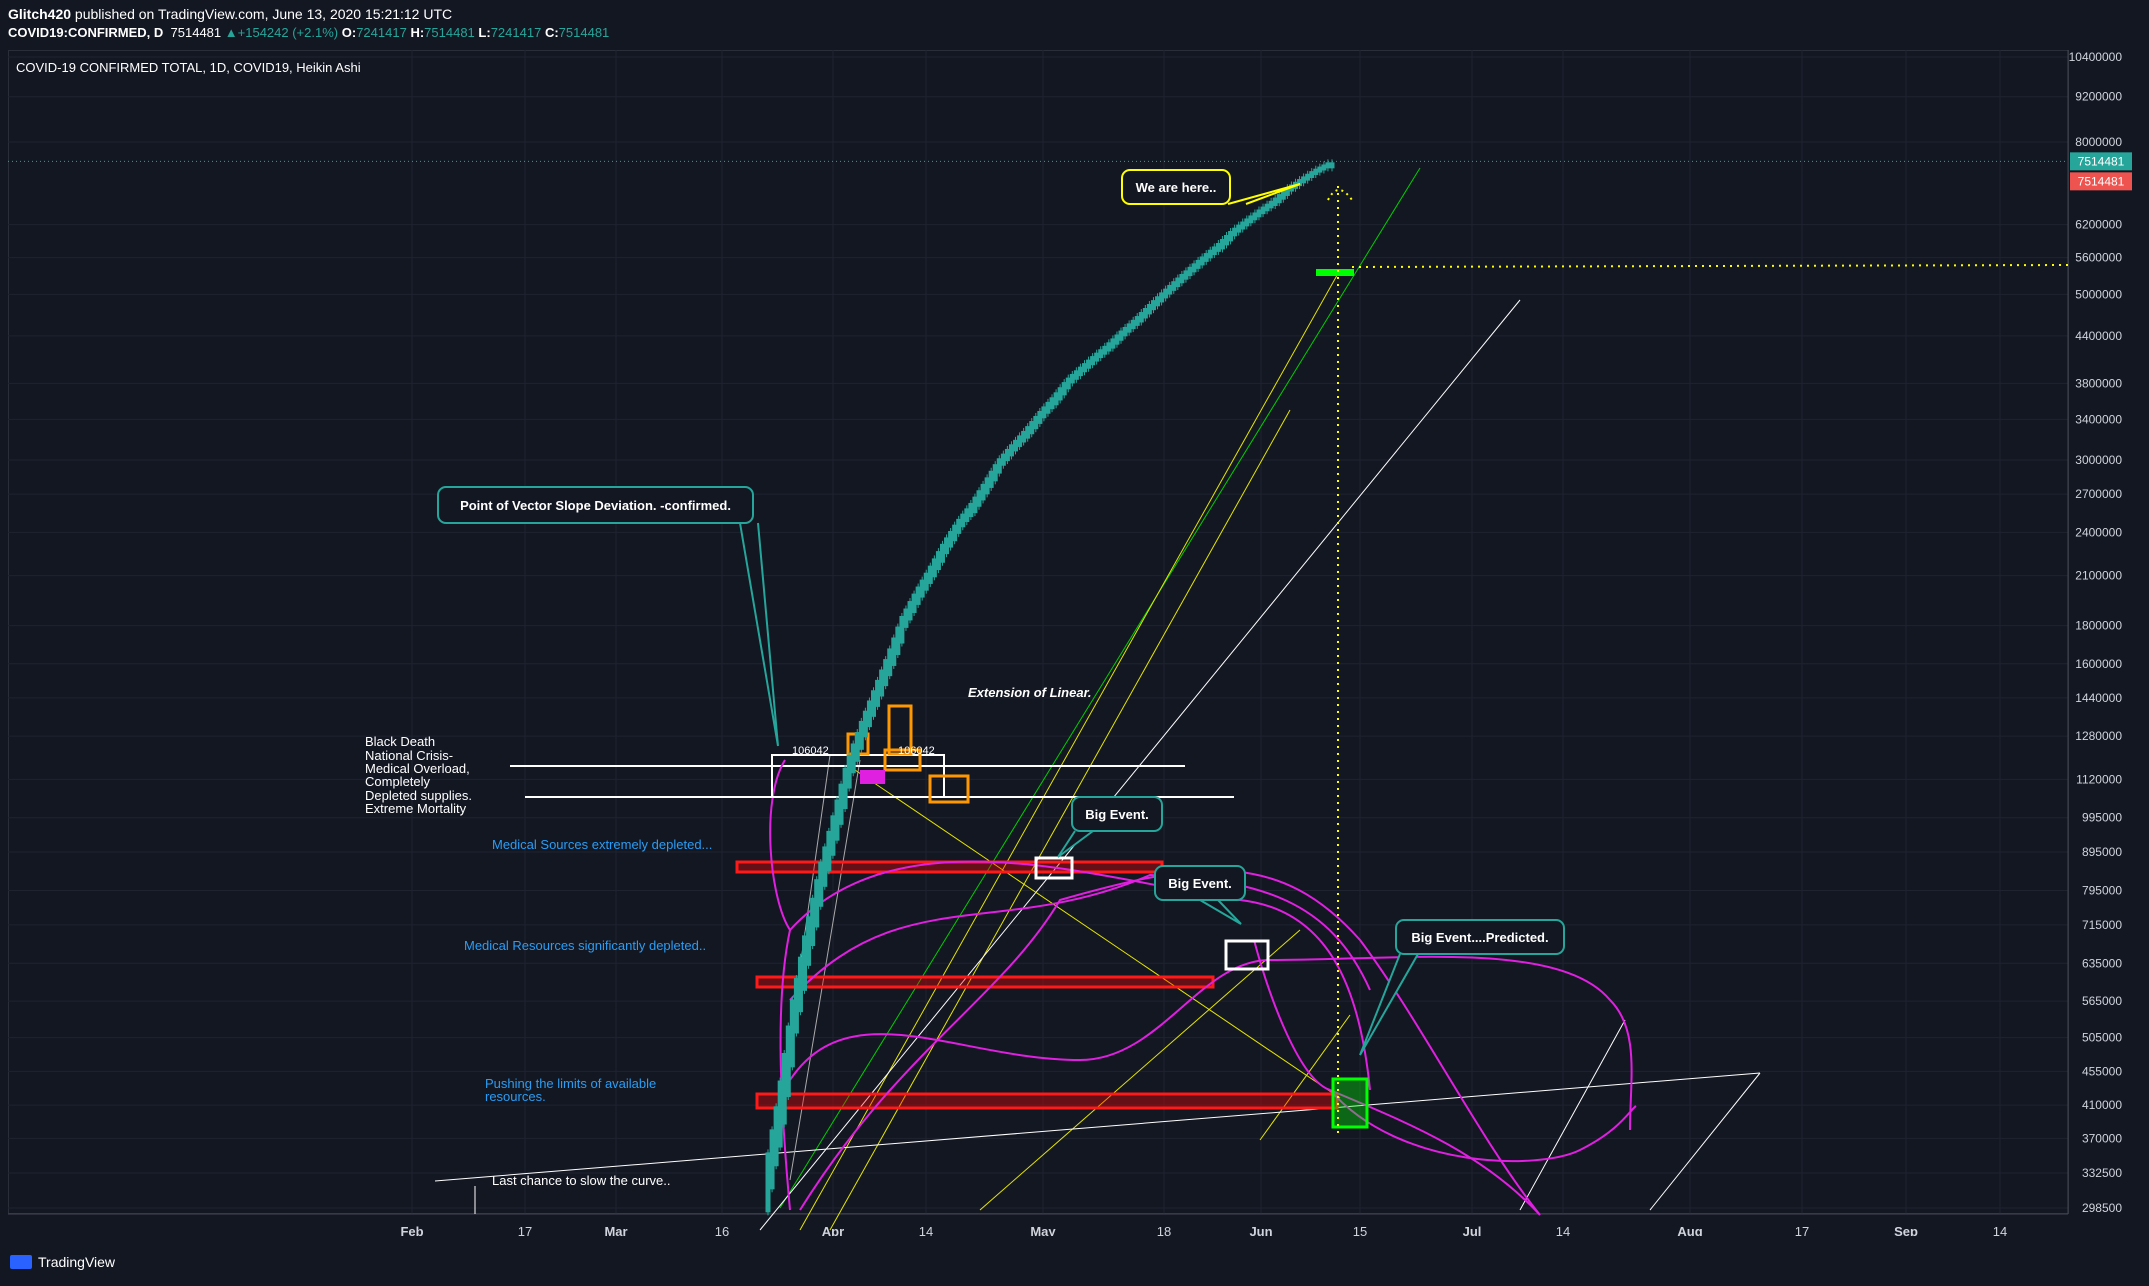 This screenshot has width=2149, height=1286. What do you see at coordinates (281, 32) in the screenshot?
I see `price-change: ▲+154242 (+2.1%)` at bounding box center [281, 32].